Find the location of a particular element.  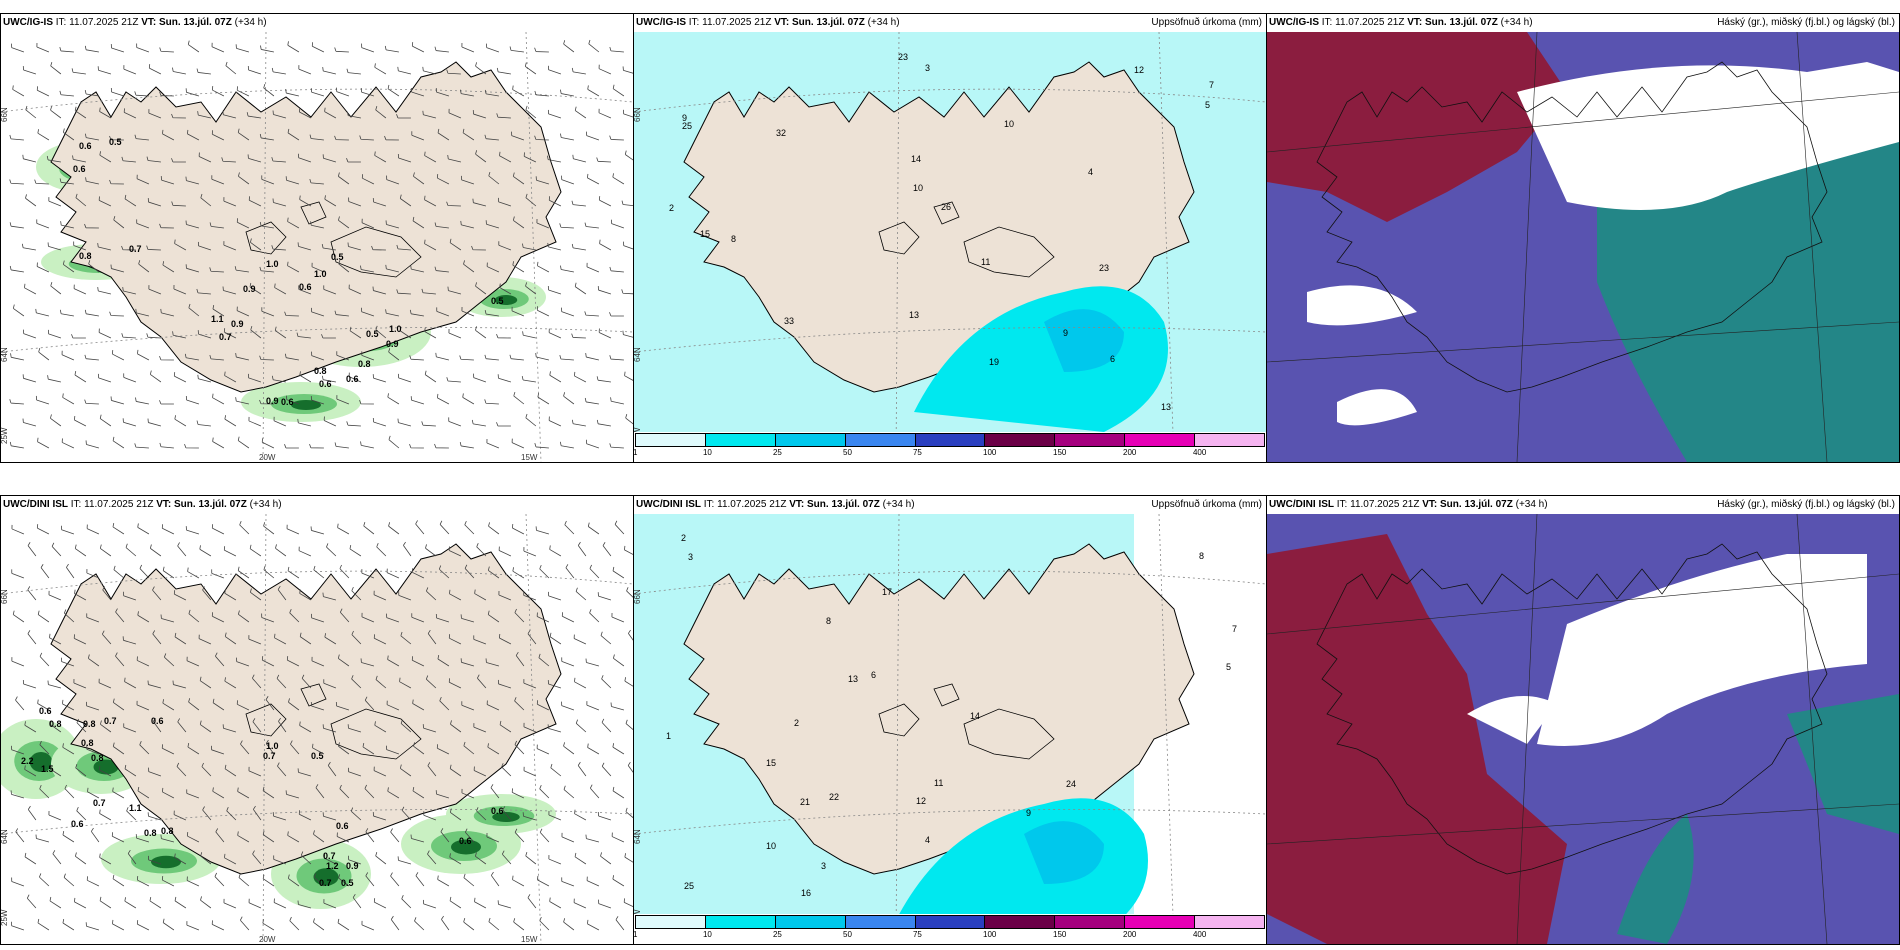

precip-amount-label: 10 is located at coordinates (918, 188).